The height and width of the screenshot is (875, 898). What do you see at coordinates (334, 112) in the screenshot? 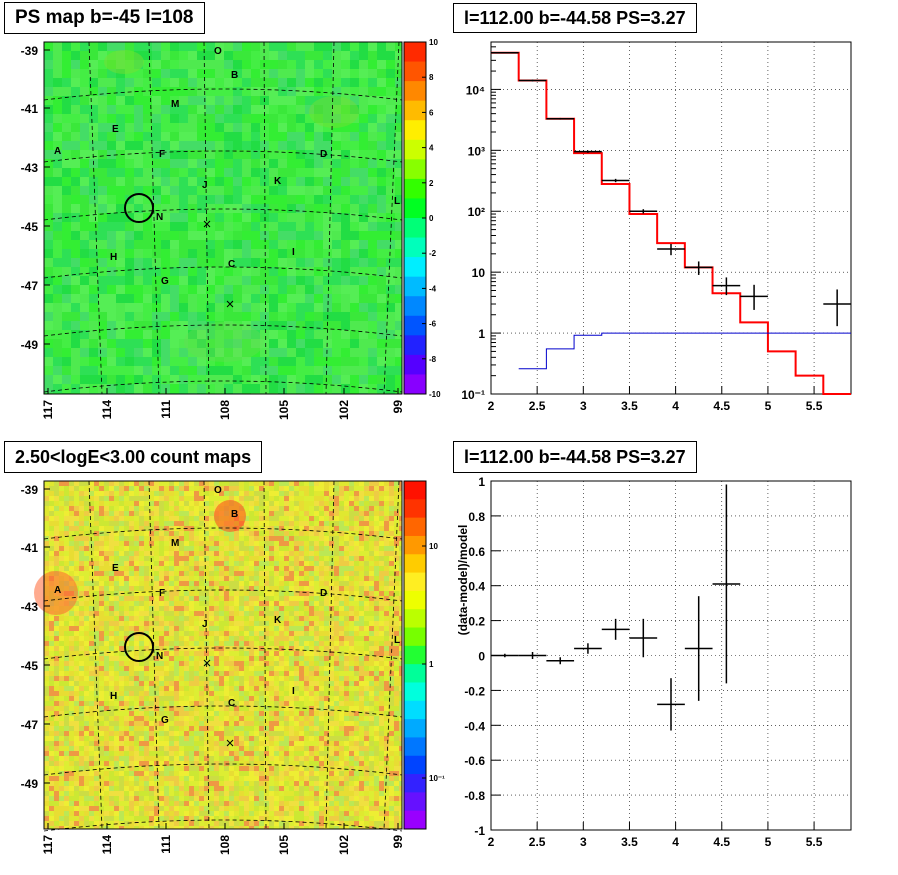
I see `map-top-blob` at bounding box center [334, 112].